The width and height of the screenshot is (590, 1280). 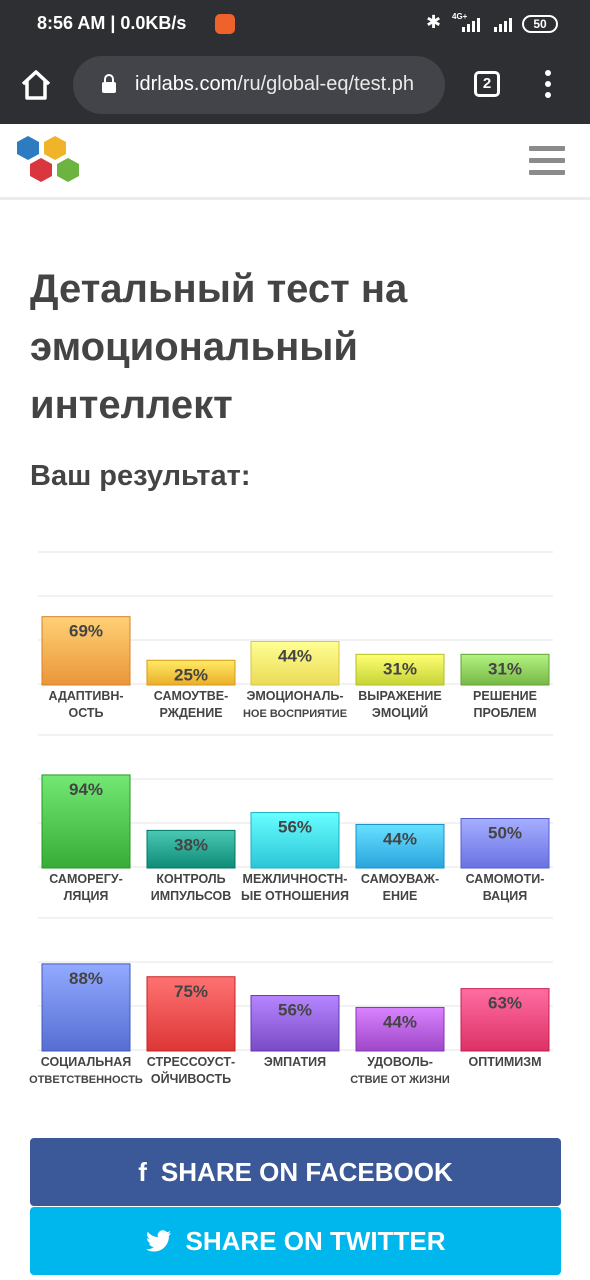 I want to click on chart-category-label: ОПТИМИЗМ, so click(x=505, y=1062).